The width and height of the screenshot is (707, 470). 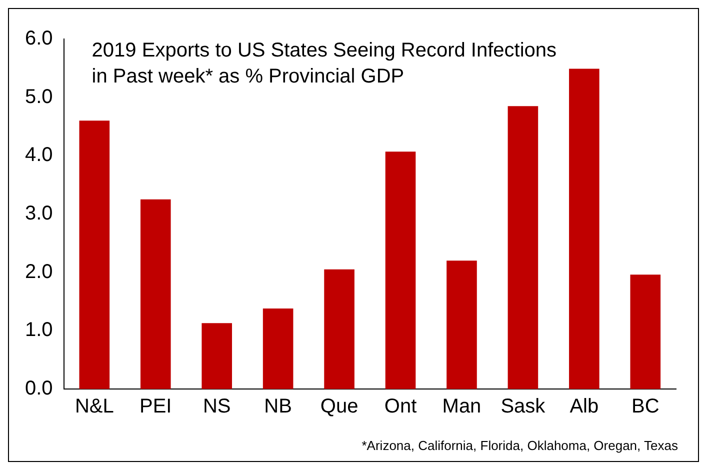 I want to click on y-tick-label: 0.0, so click(x=38, y=389).